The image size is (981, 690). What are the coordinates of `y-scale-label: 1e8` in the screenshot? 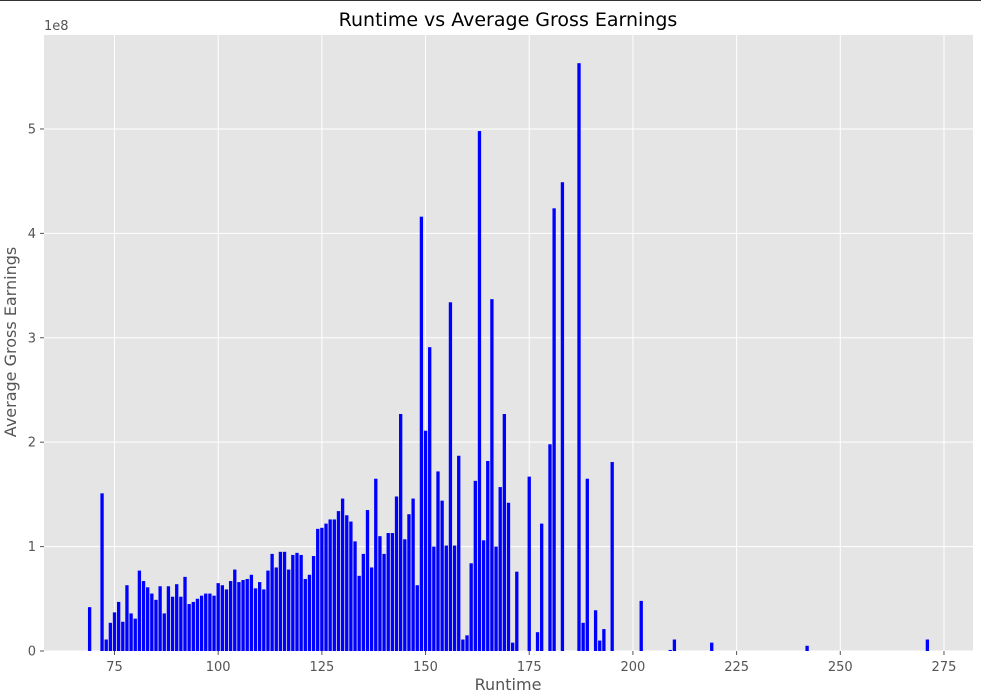 It's located at (56, 26).